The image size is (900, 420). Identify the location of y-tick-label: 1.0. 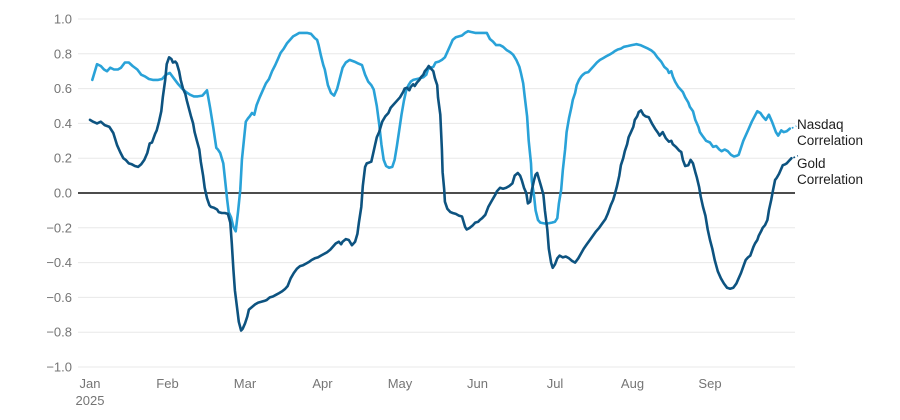
(63, 19).